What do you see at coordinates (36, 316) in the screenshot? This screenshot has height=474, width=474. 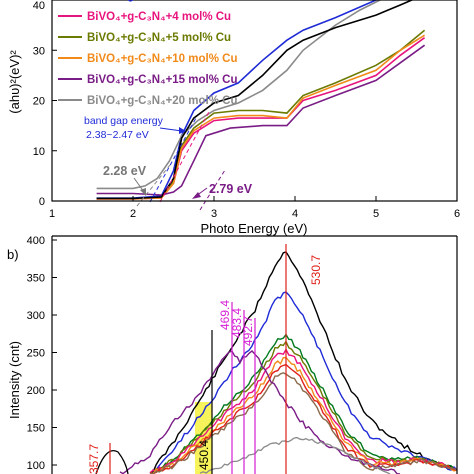 I see `panel-b-y-tick-label: 300` at bounding box center [36, 316].